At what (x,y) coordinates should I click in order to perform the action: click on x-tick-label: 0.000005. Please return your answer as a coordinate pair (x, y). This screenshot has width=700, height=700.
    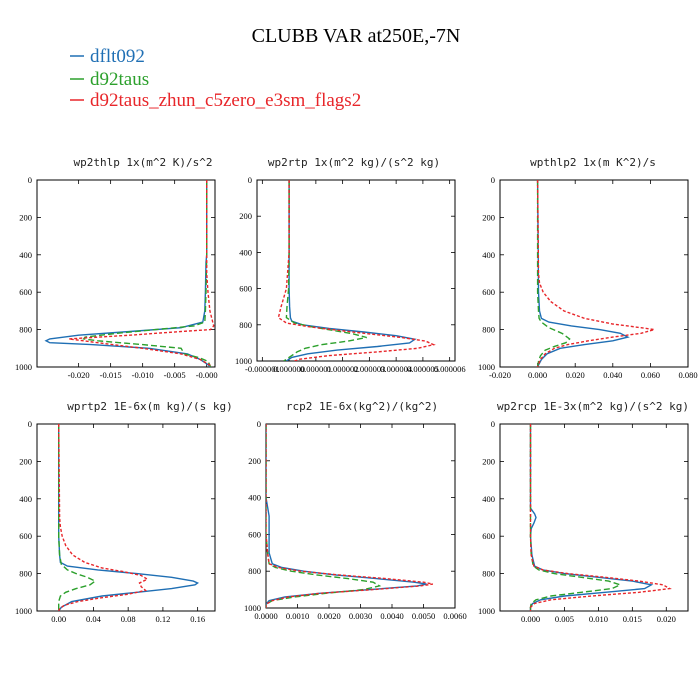
    Looking at the image, I should click on (423, 369).